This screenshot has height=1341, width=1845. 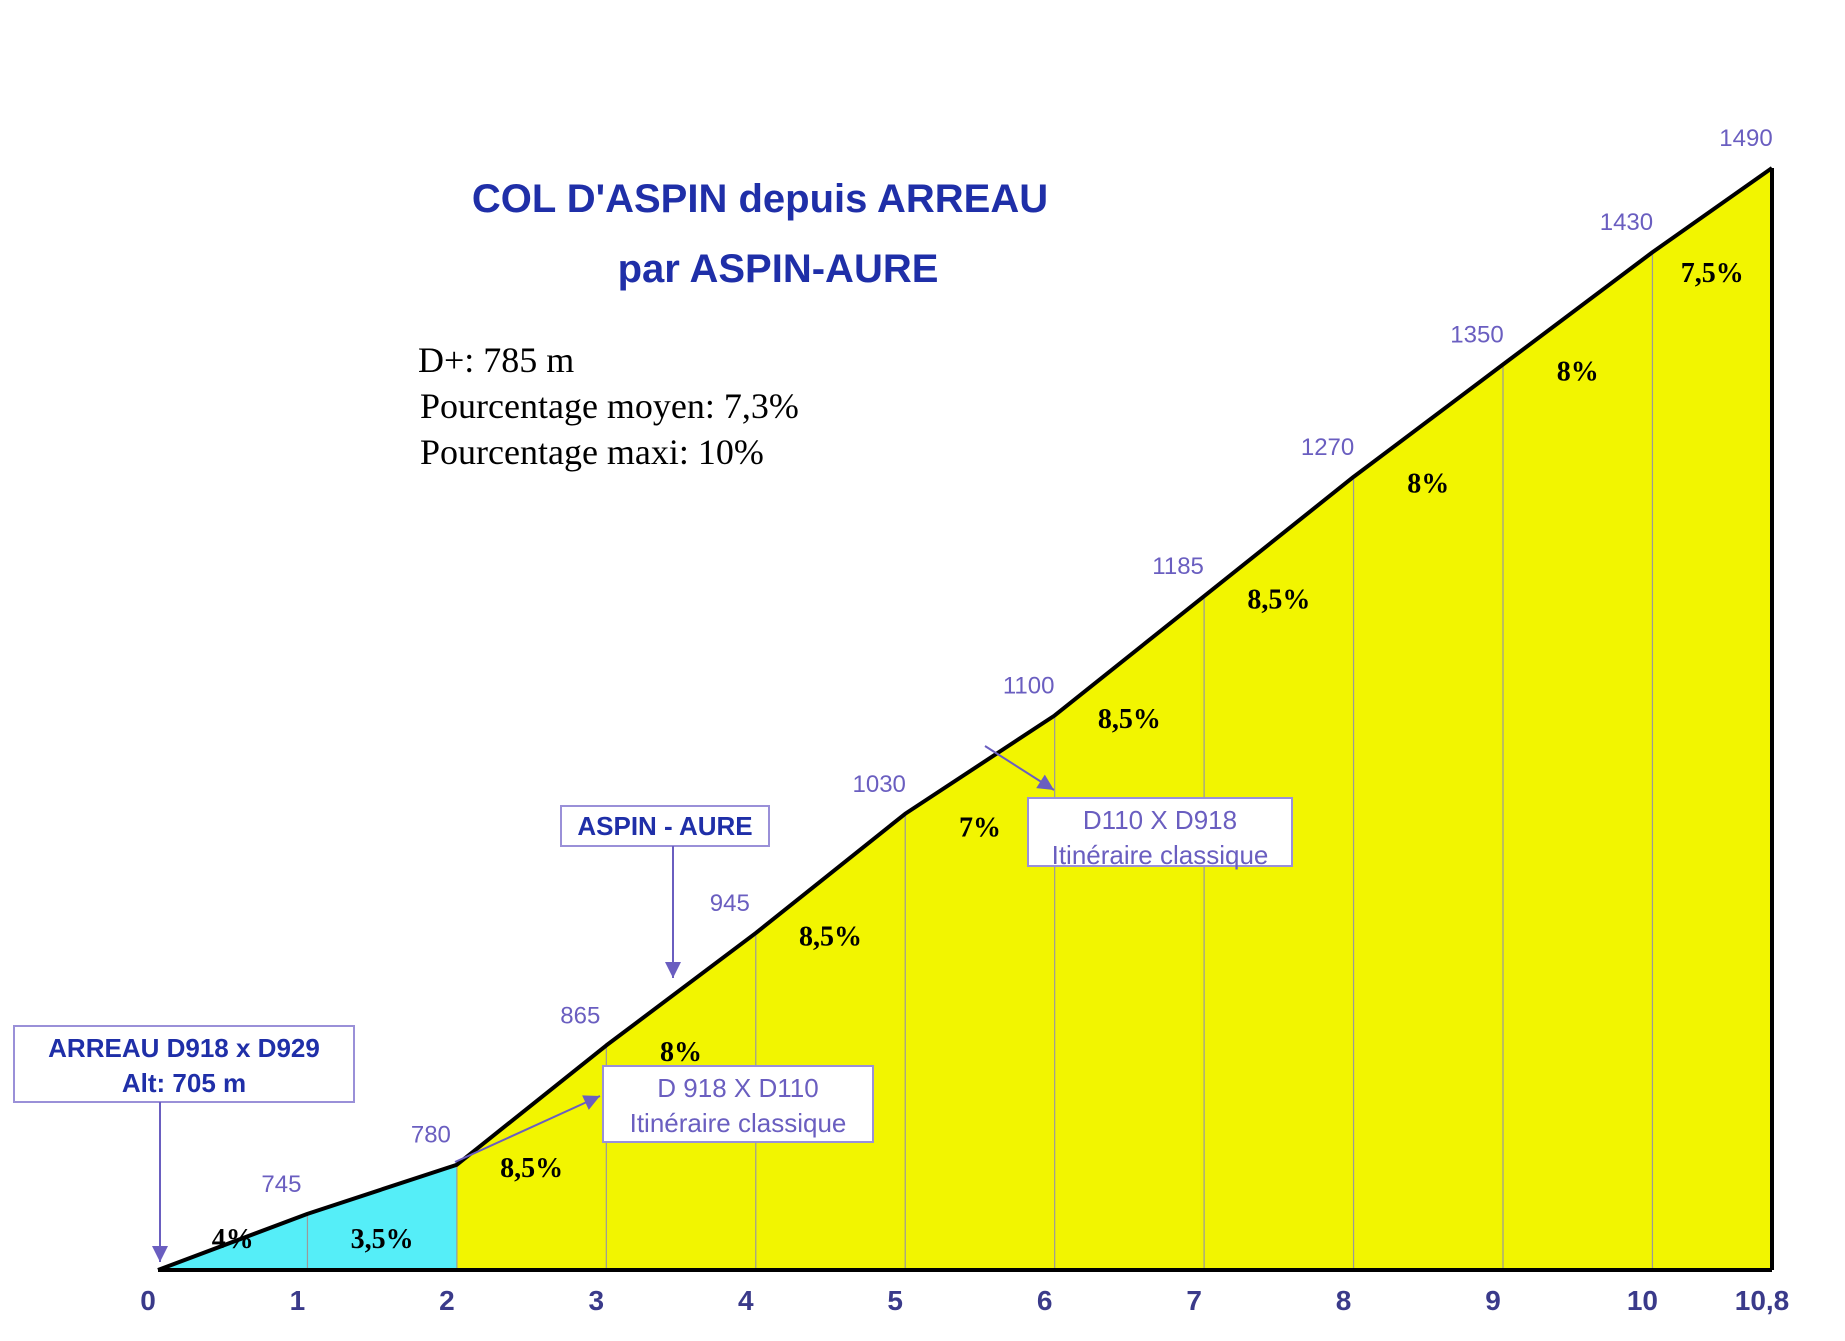 I want to click on altitude-label-6: 1100, so click(x=1029, y=685).